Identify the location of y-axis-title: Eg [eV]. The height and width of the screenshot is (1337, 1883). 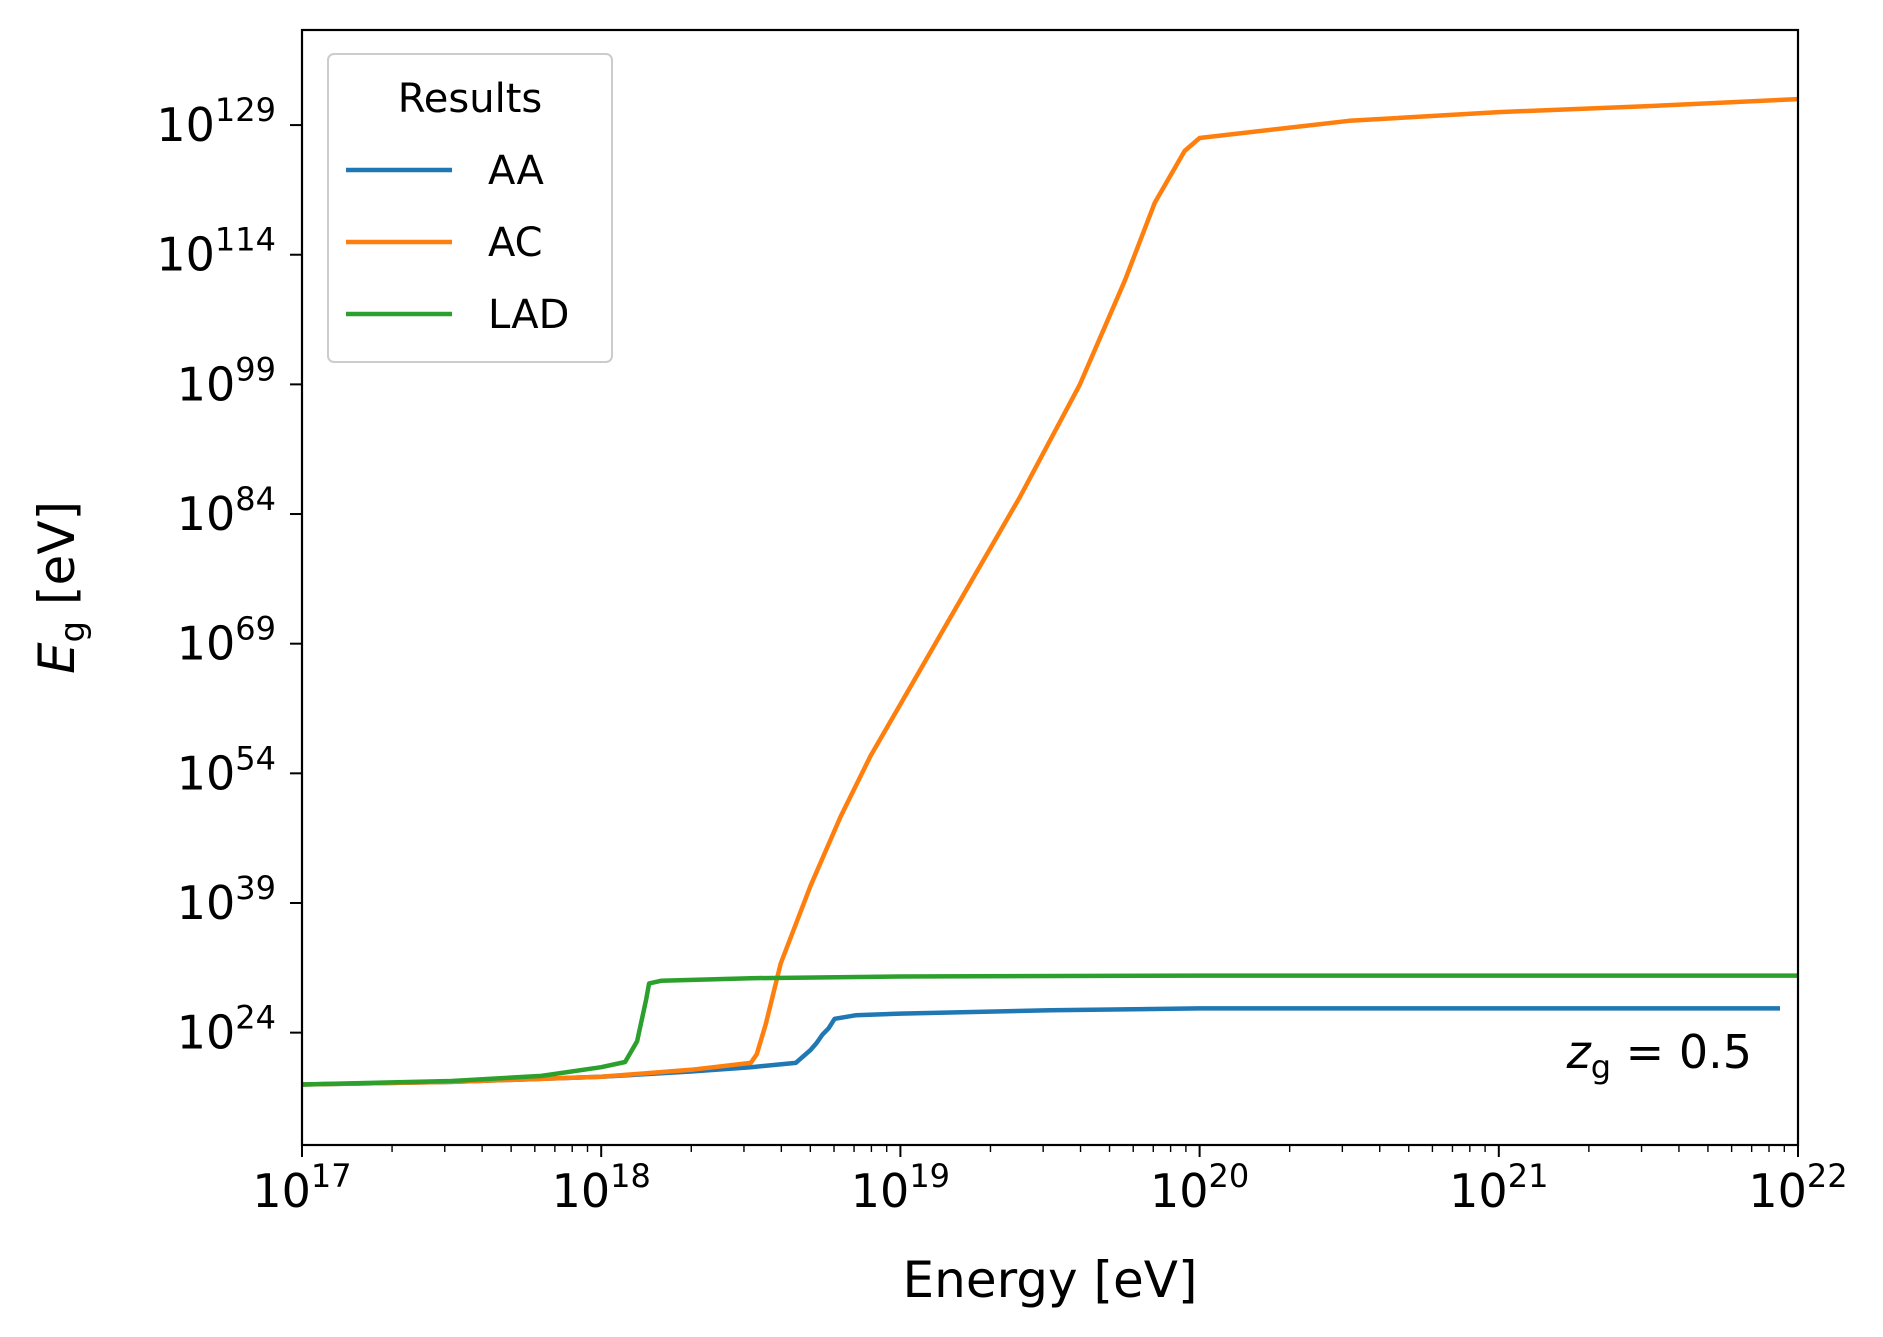
(60, 587).